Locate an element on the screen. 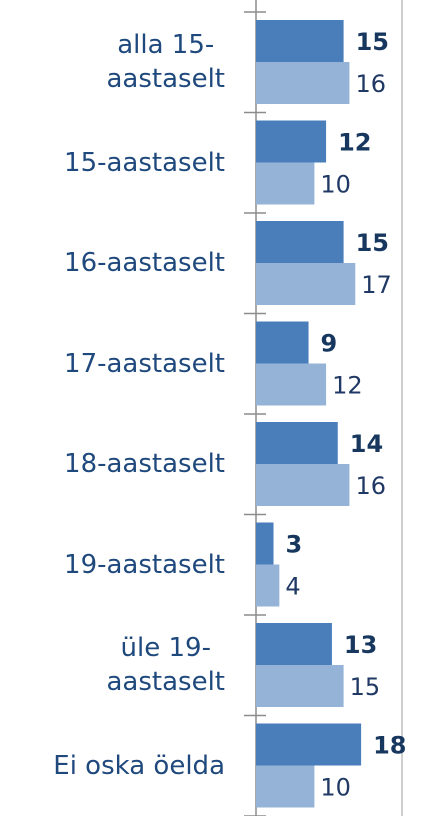 Image resolution: width=423 pixels, height=816 pixels. data-label: 17 is located at coordinates (376, 285).